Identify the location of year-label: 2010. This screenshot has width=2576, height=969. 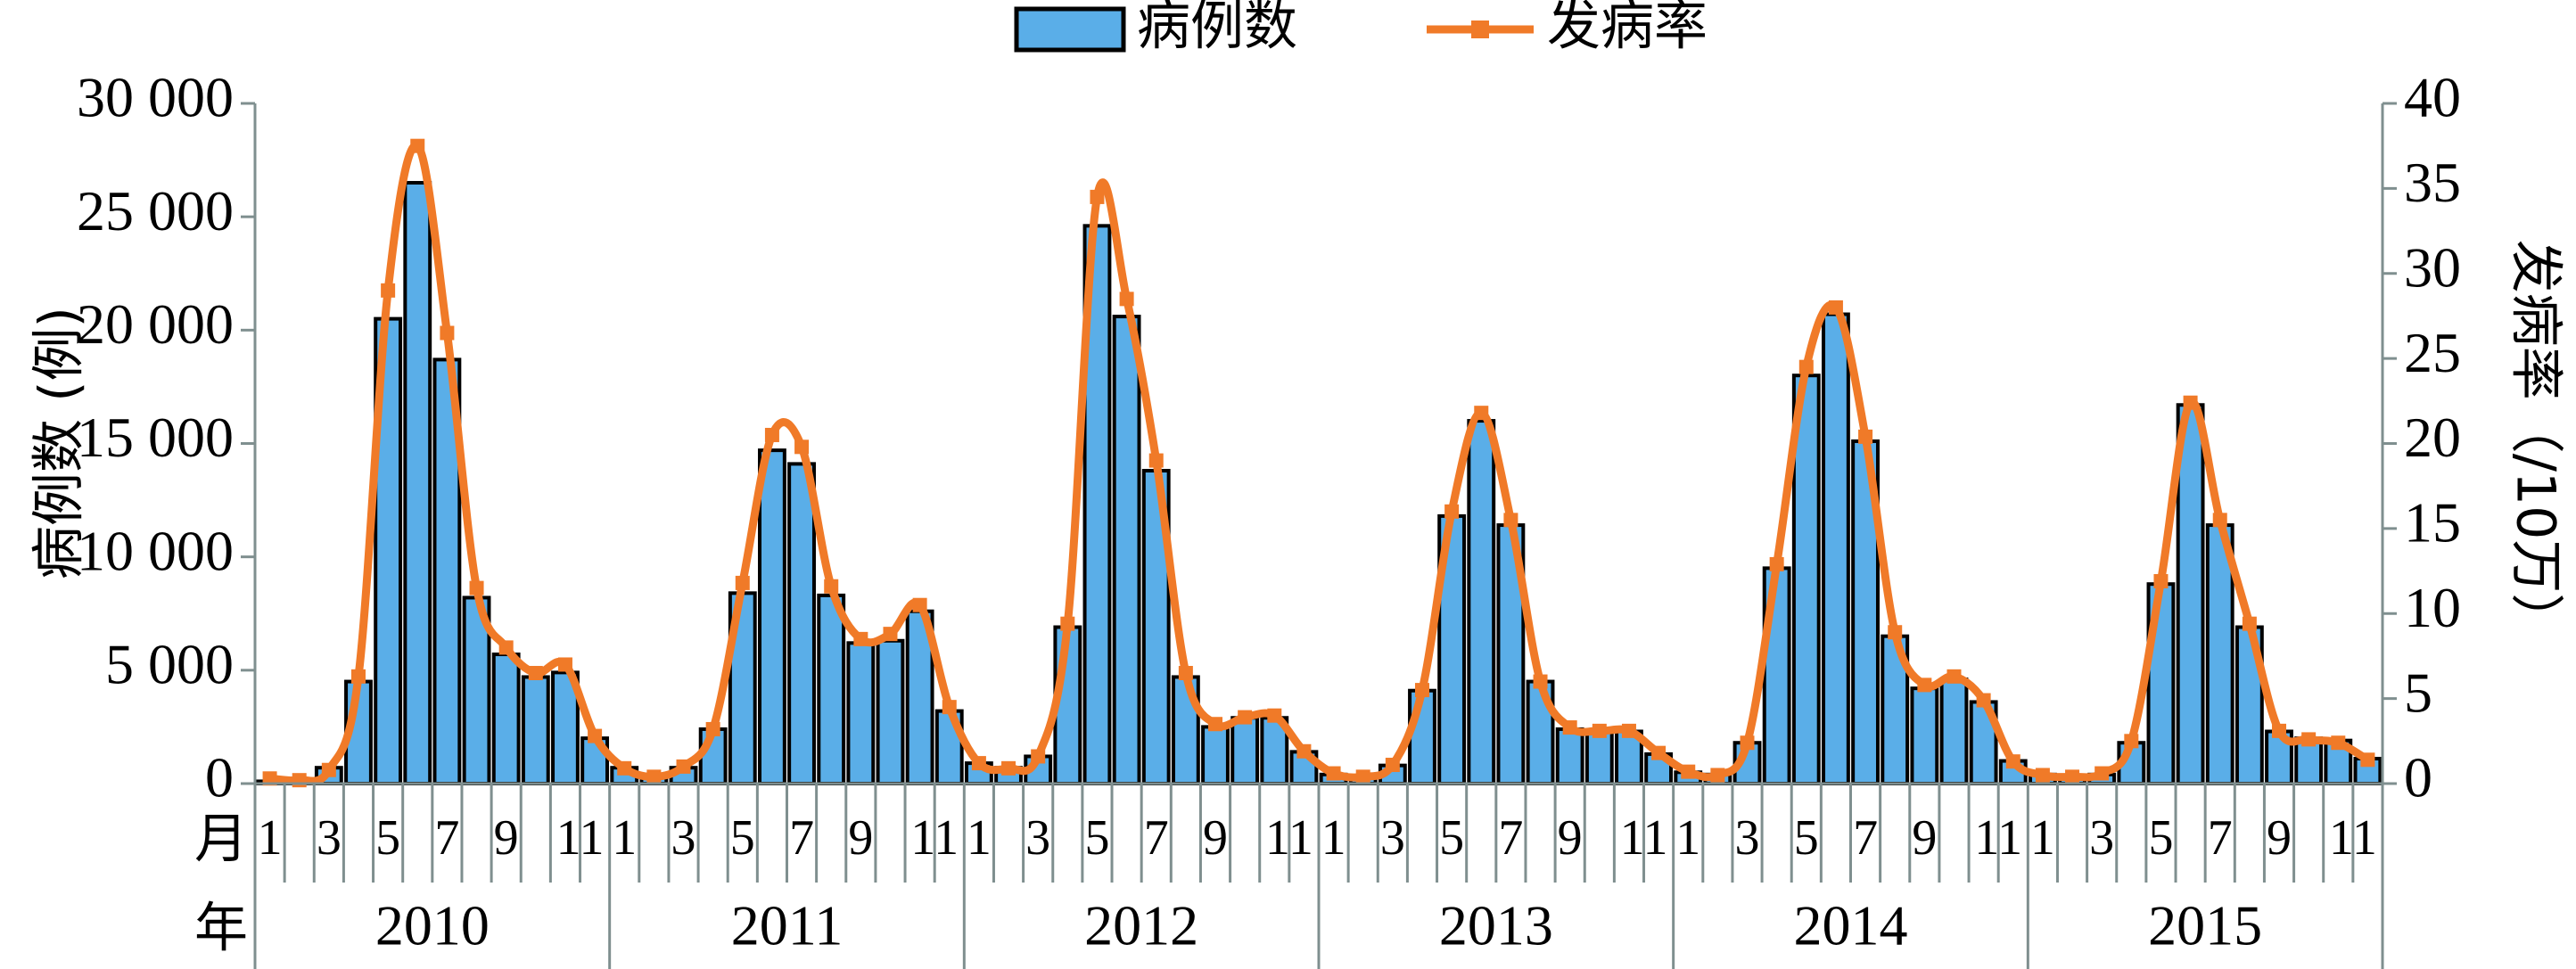
(432, 925).